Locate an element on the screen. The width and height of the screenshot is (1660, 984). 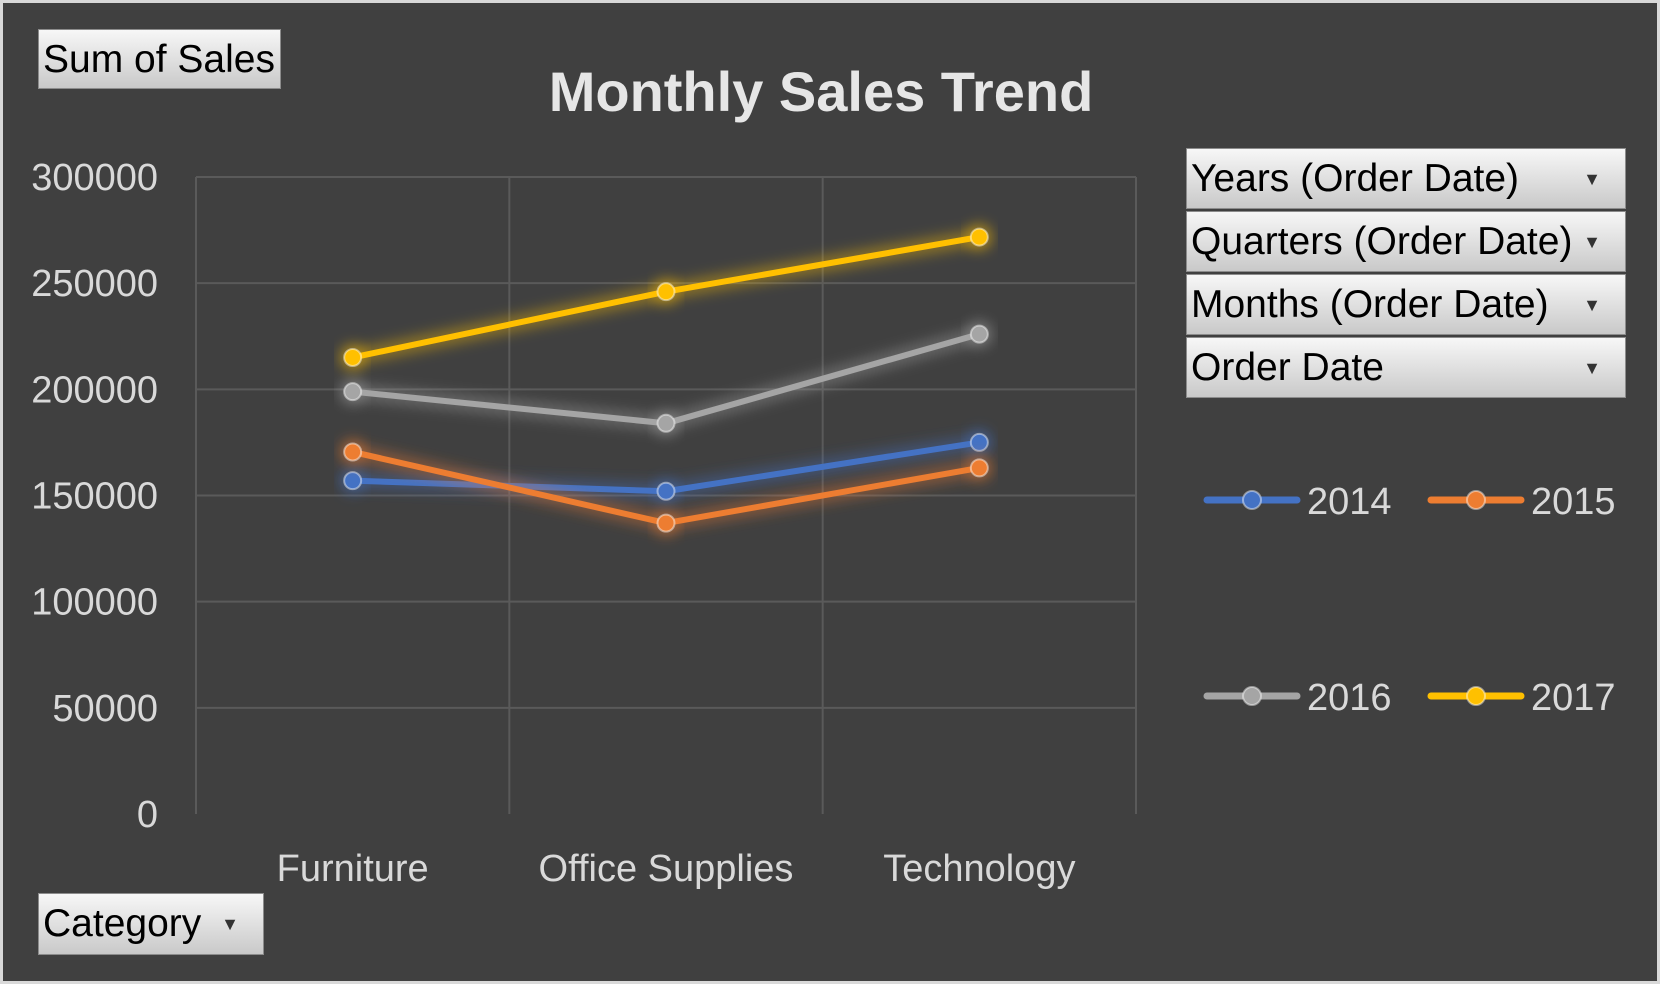
y-axis-ticks: 300000 250000 200000 150000 100000 50000 0 is located at coordinates (94, 496).